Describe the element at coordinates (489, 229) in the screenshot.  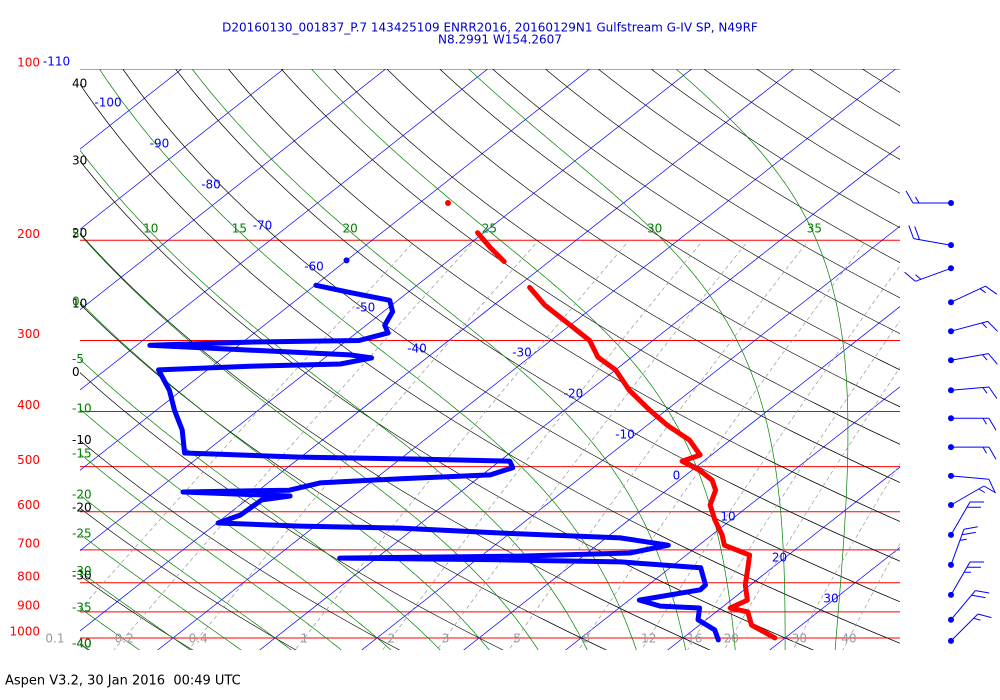
I see `moist-adiabat-label: 25` at that location.